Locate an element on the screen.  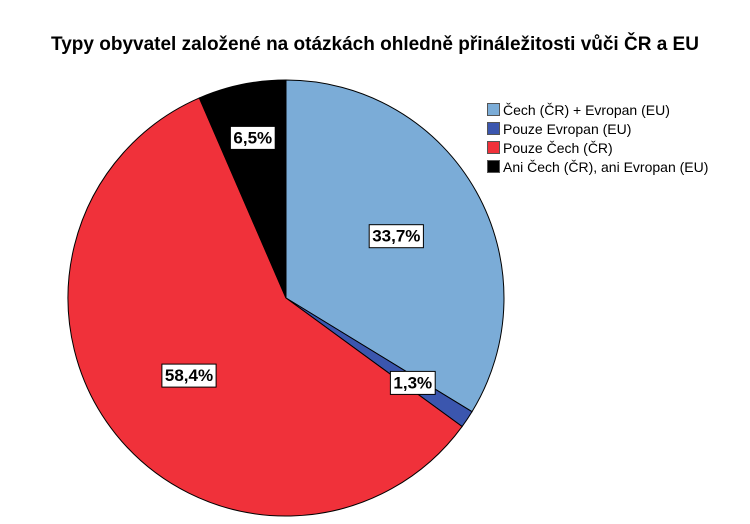
legend-item-cech-evropan: Čech (ČR) + Evropan (EU) is located at coordinates (597, 109).